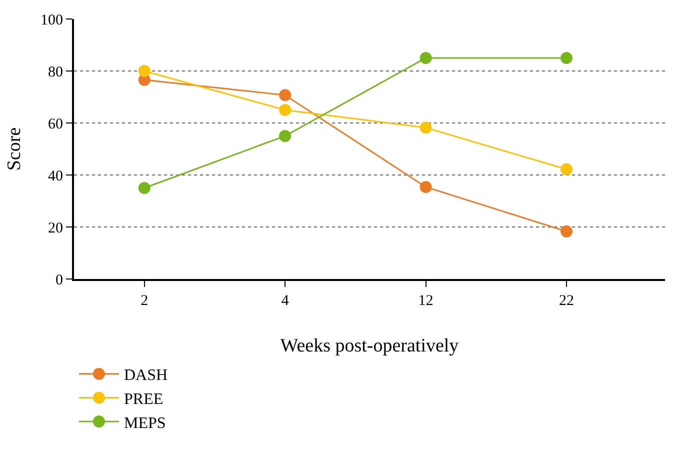 The image size is (680, 459). I want to click on y-tick-label: 20, so click(55, 228).